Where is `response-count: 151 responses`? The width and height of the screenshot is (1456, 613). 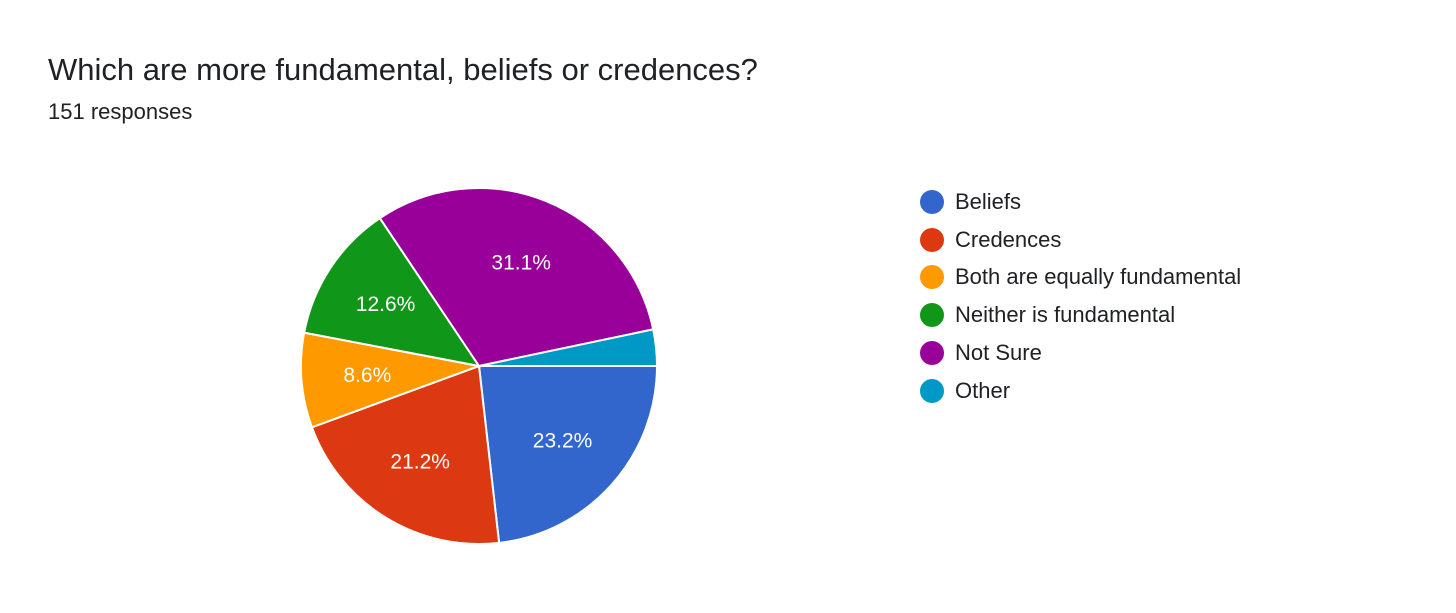
response-count: 151 responses is located at coordinates (120, 111).